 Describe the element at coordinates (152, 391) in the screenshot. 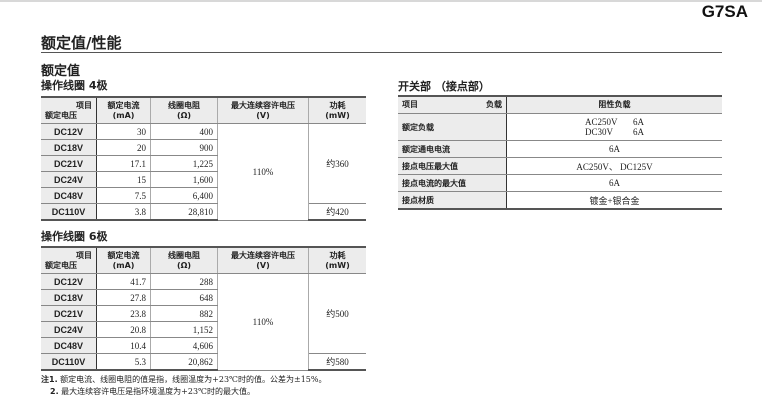

I see `note-2: 2. 最大连续容许电压是指环境温度为+23℃时的最大值。` at that location.